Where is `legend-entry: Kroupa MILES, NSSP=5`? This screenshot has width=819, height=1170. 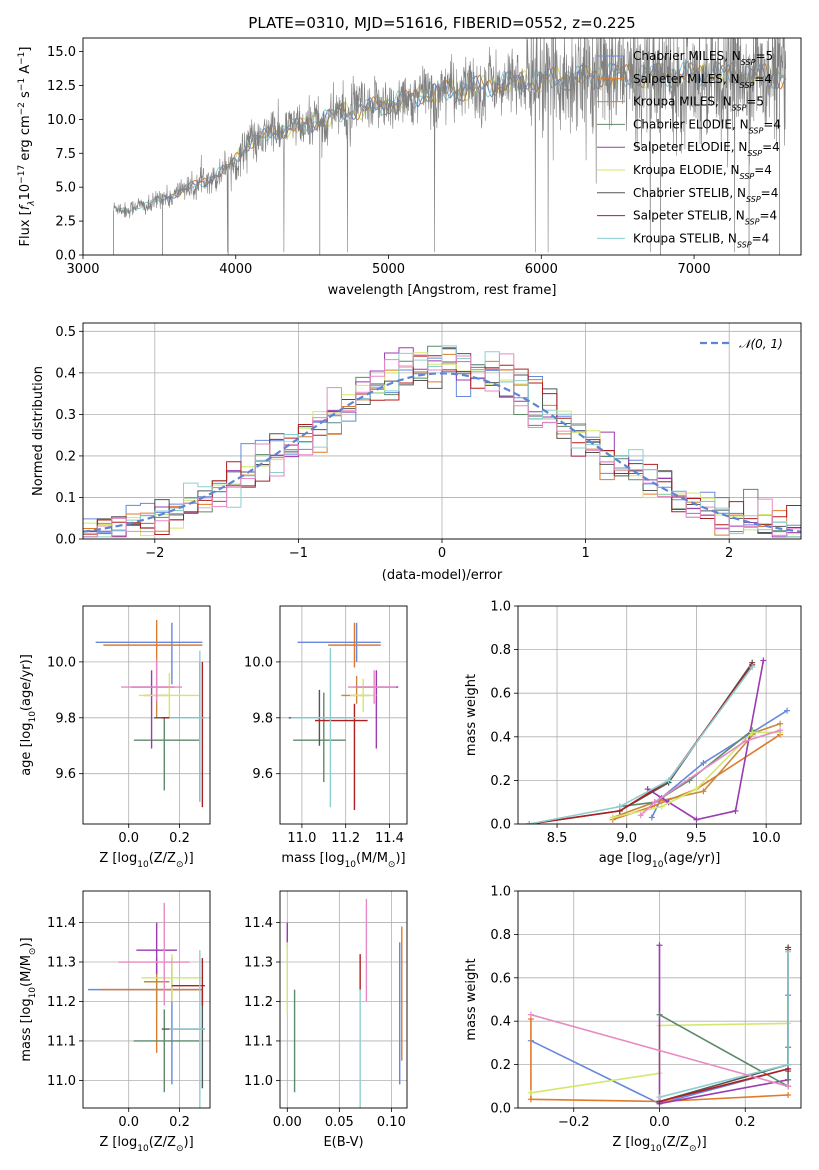 legend-entry: Kroupa MILES, NSSP=5 is located at coordinates (698, 104).